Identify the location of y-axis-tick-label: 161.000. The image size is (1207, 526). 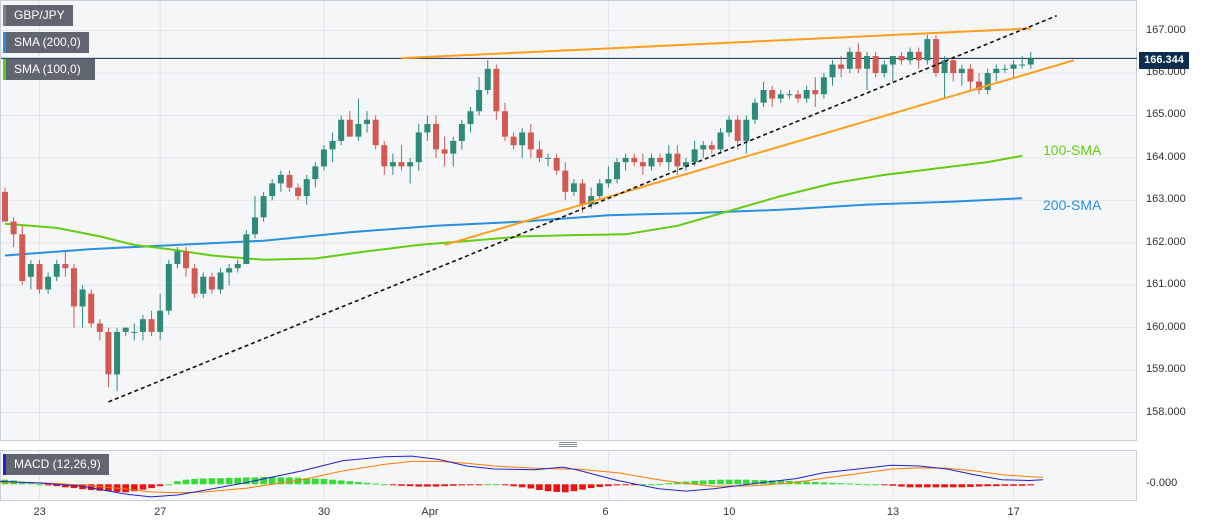
(1166, 284).